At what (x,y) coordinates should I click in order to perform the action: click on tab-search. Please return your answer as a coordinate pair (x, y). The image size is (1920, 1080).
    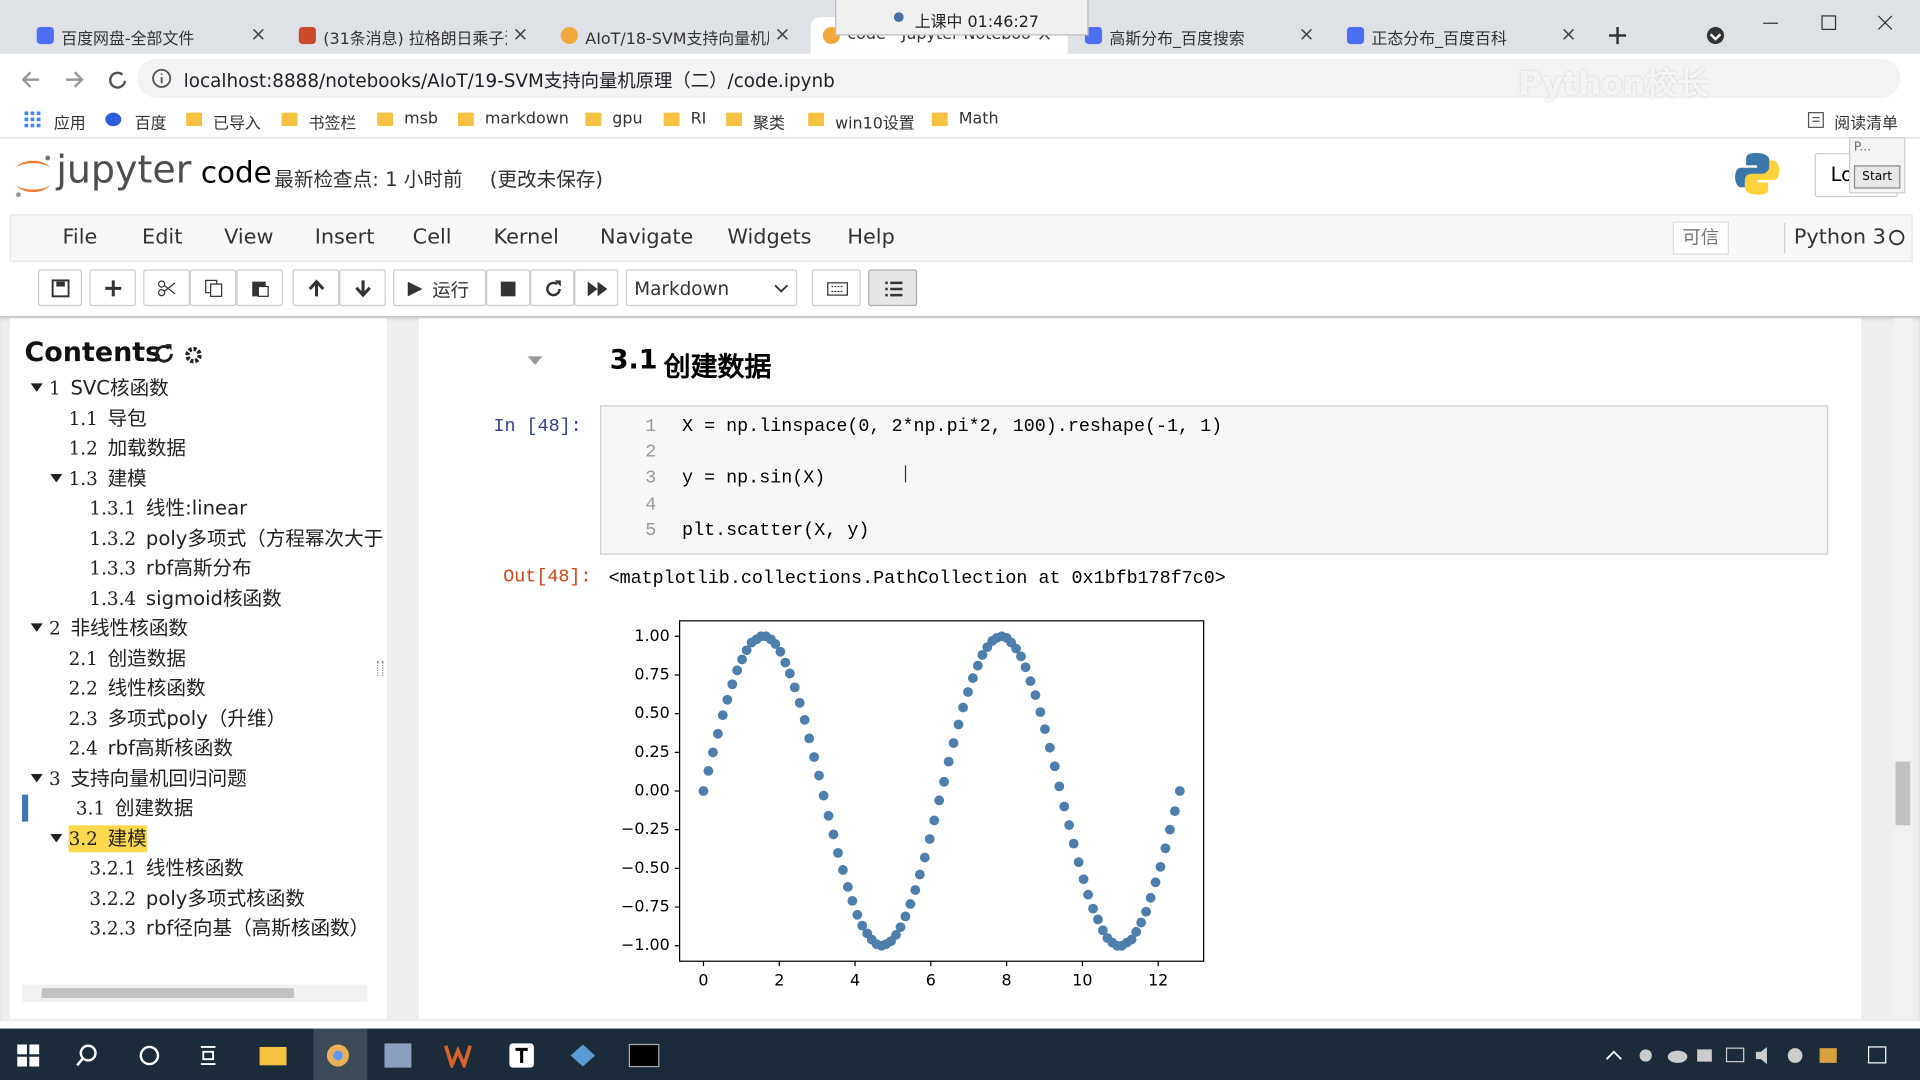
    Looking at the image, I should click on (1715, 35).